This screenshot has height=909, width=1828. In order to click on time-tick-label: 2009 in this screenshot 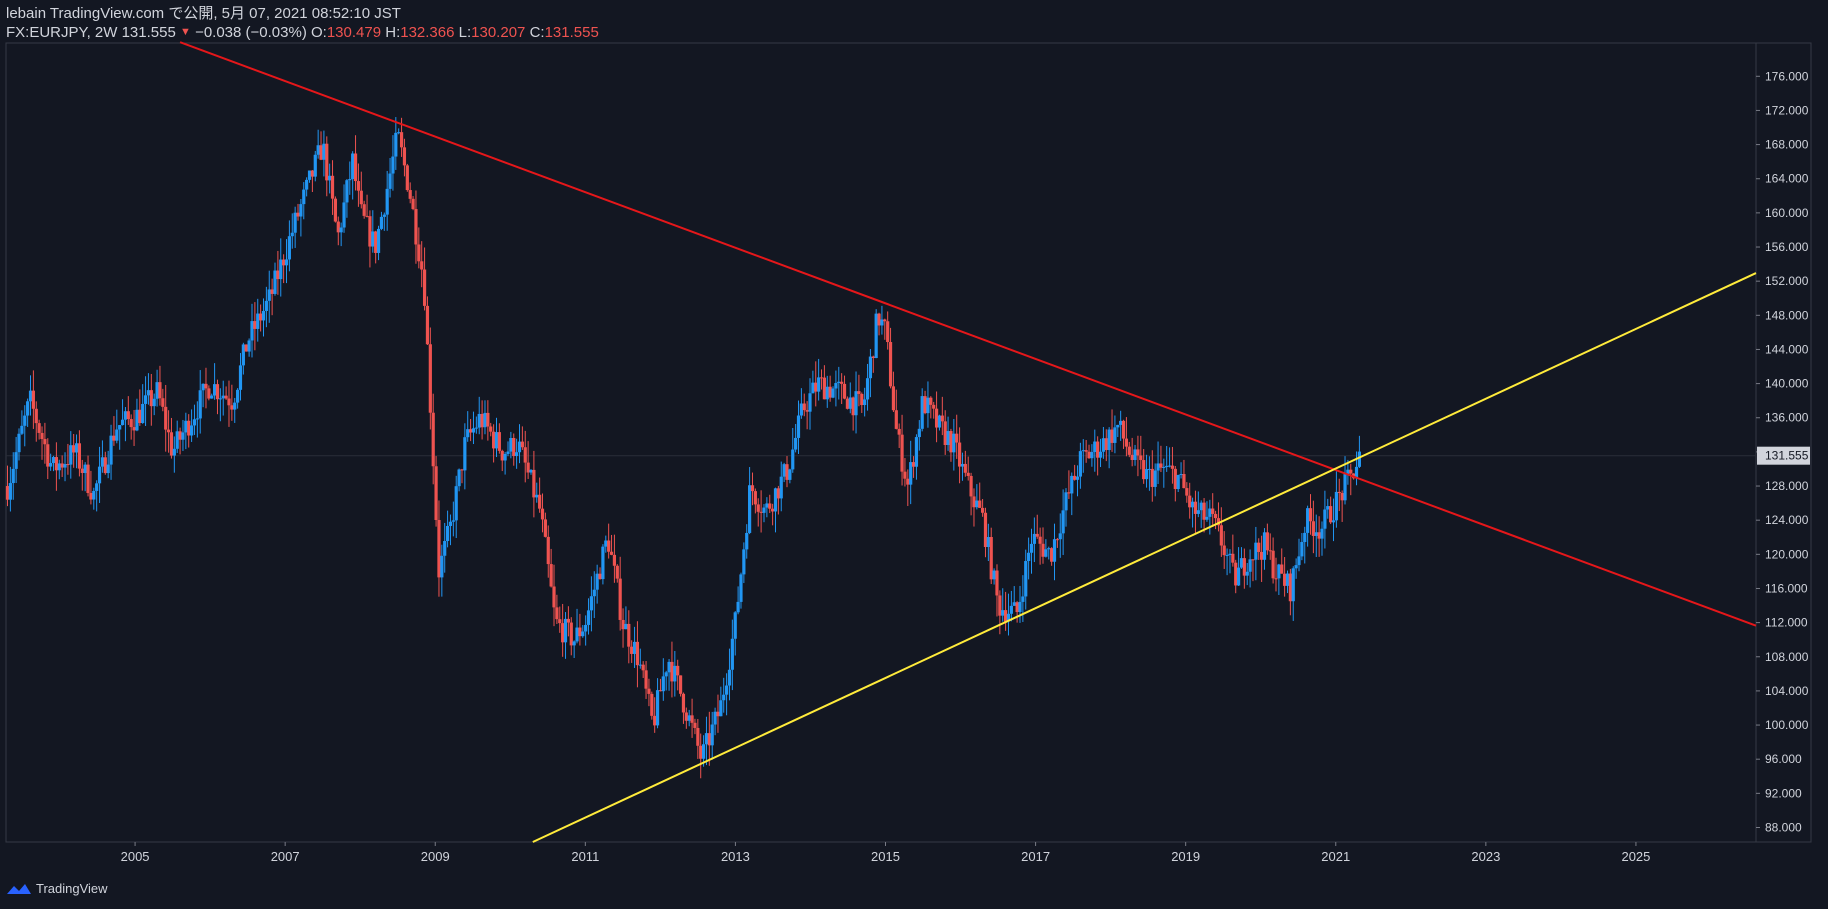, I will do `click(435, 856)`.